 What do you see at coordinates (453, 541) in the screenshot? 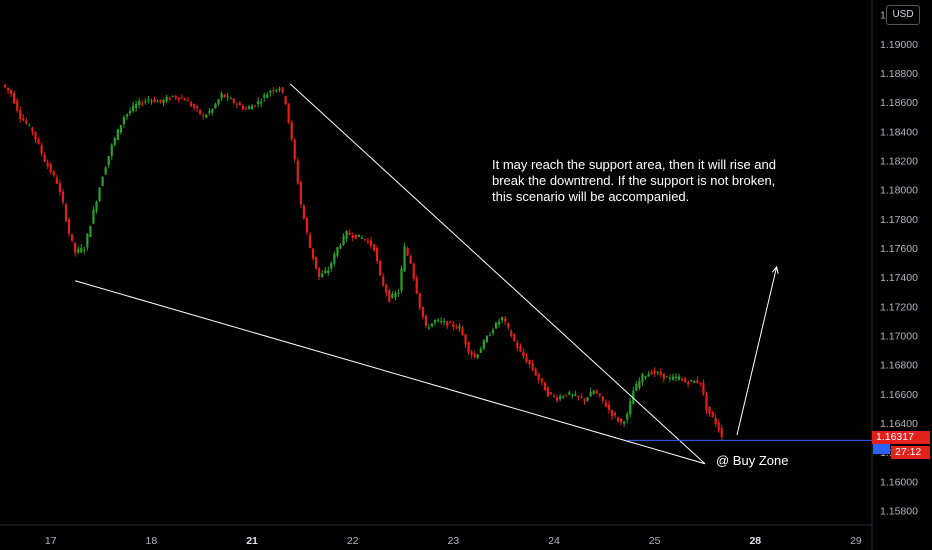
I see `x-axis: 17 18 21 22 23 24 25 28 29` at bounding box center [453, 541].